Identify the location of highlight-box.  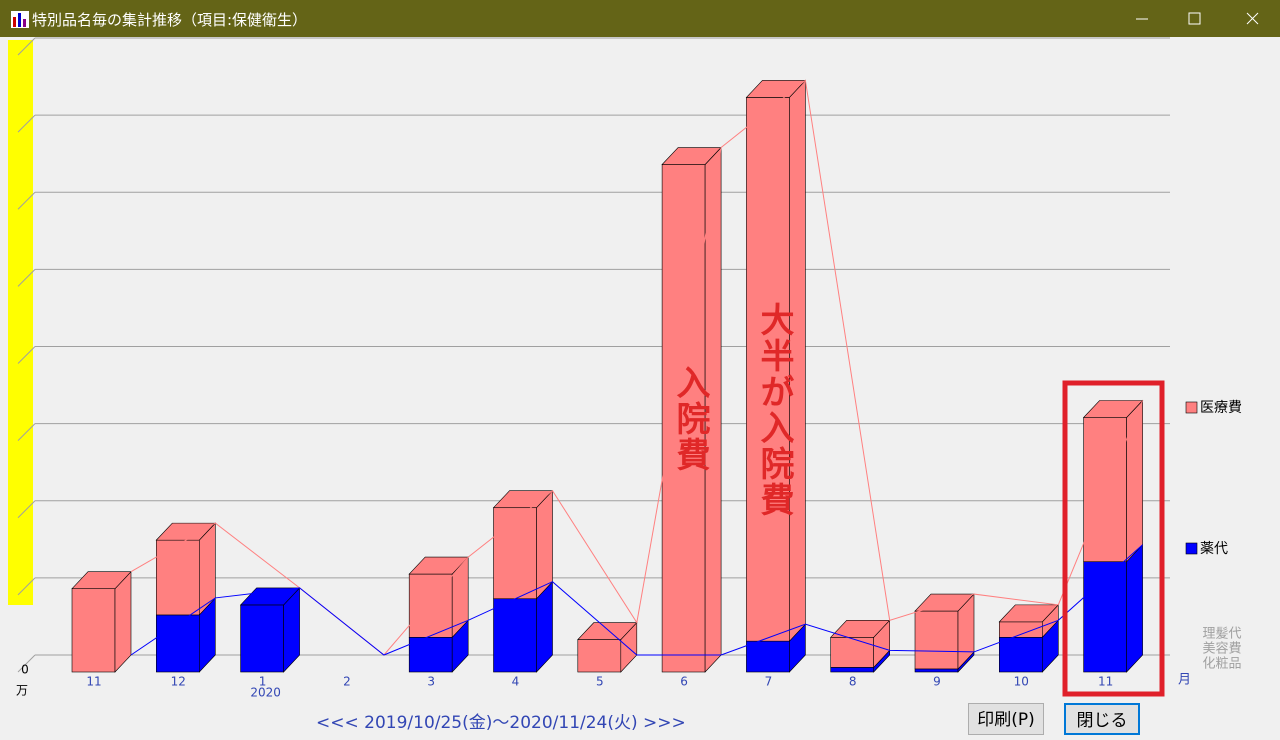
(1113, 538).